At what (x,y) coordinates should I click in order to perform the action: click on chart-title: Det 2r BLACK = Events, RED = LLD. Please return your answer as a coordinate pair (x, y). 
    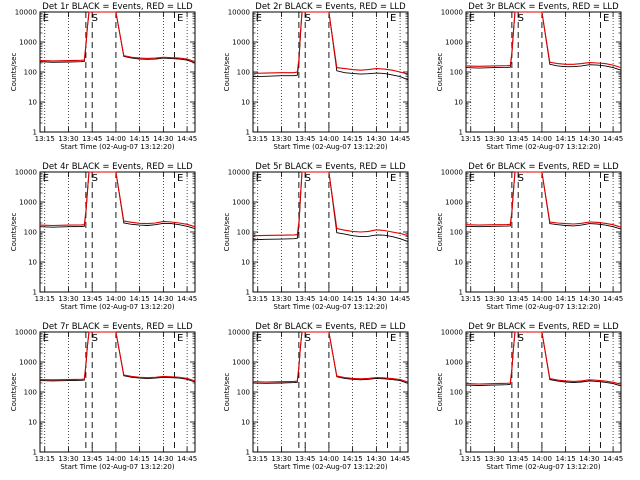
    Looking at the image, I should click on (330, 7).